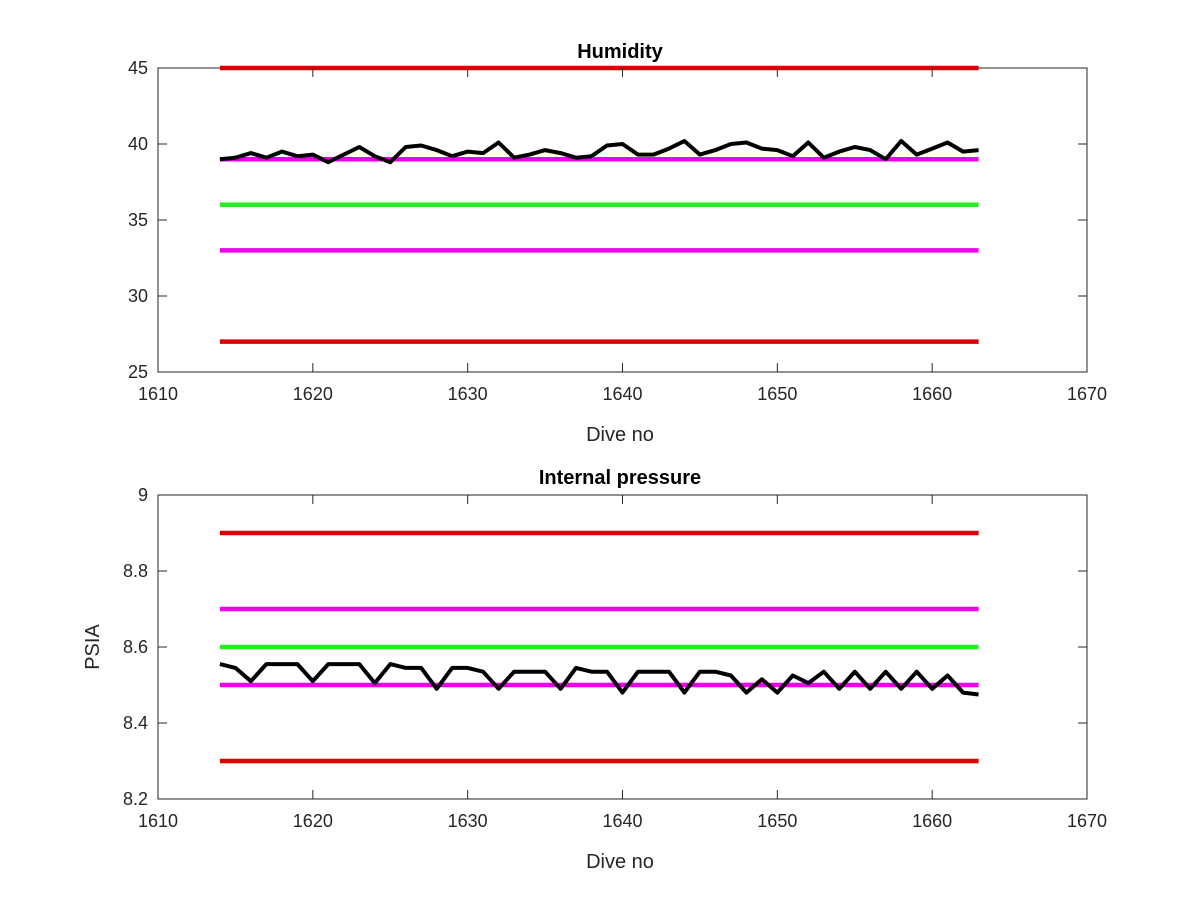 This screenshot has width=1200, height=900. Describe the element at coordinates (777, 821) in the screenshot. I see `pressure-xtick-label: 1650` at that location.